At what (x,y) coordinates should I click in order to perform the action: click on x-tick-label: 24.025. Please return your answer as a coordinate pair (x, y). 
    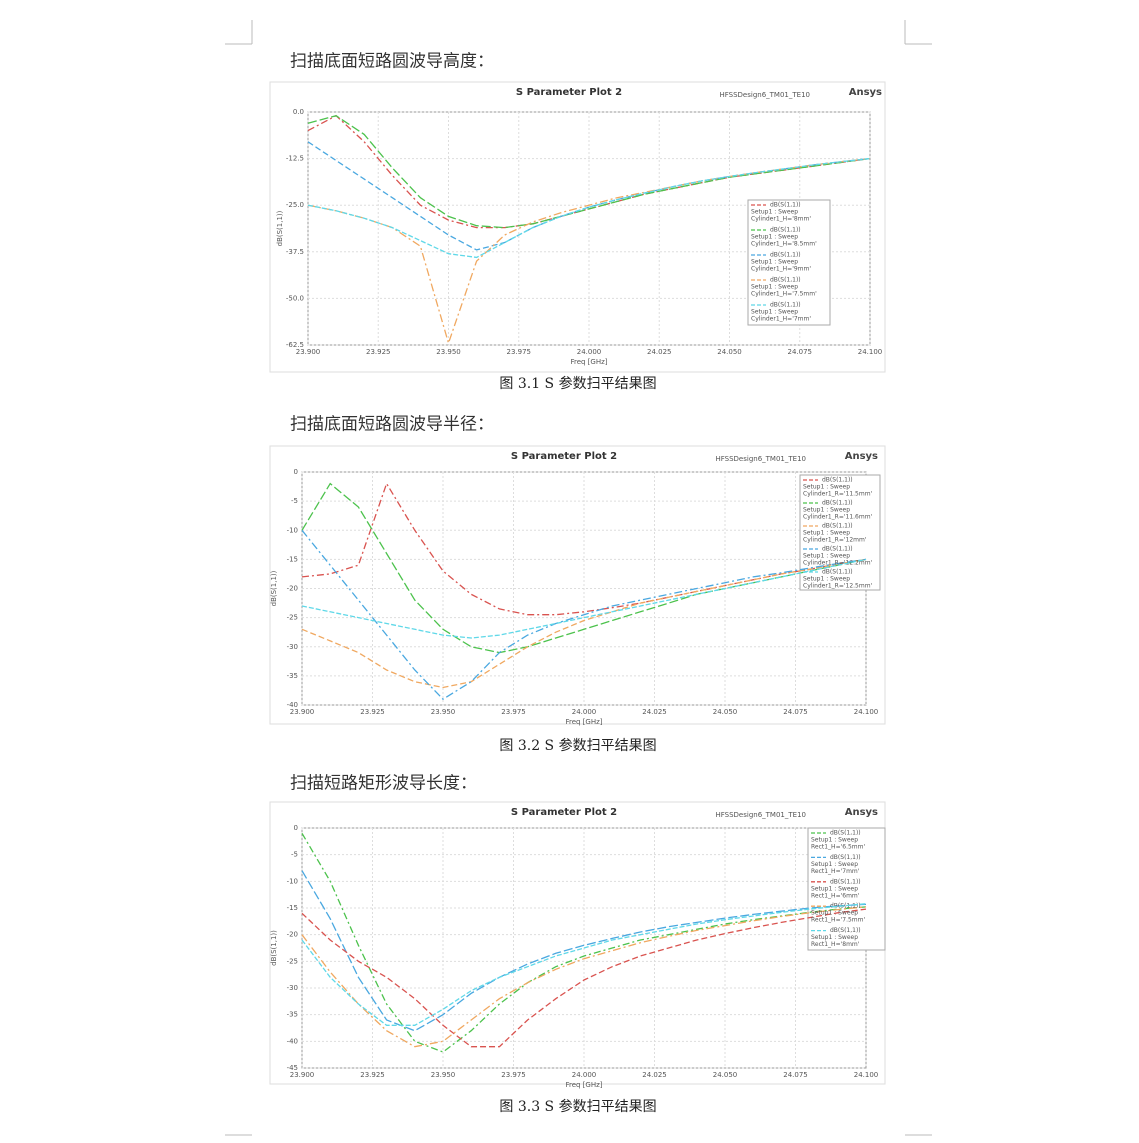
    Looking at the image, I should click on (654, 1075).